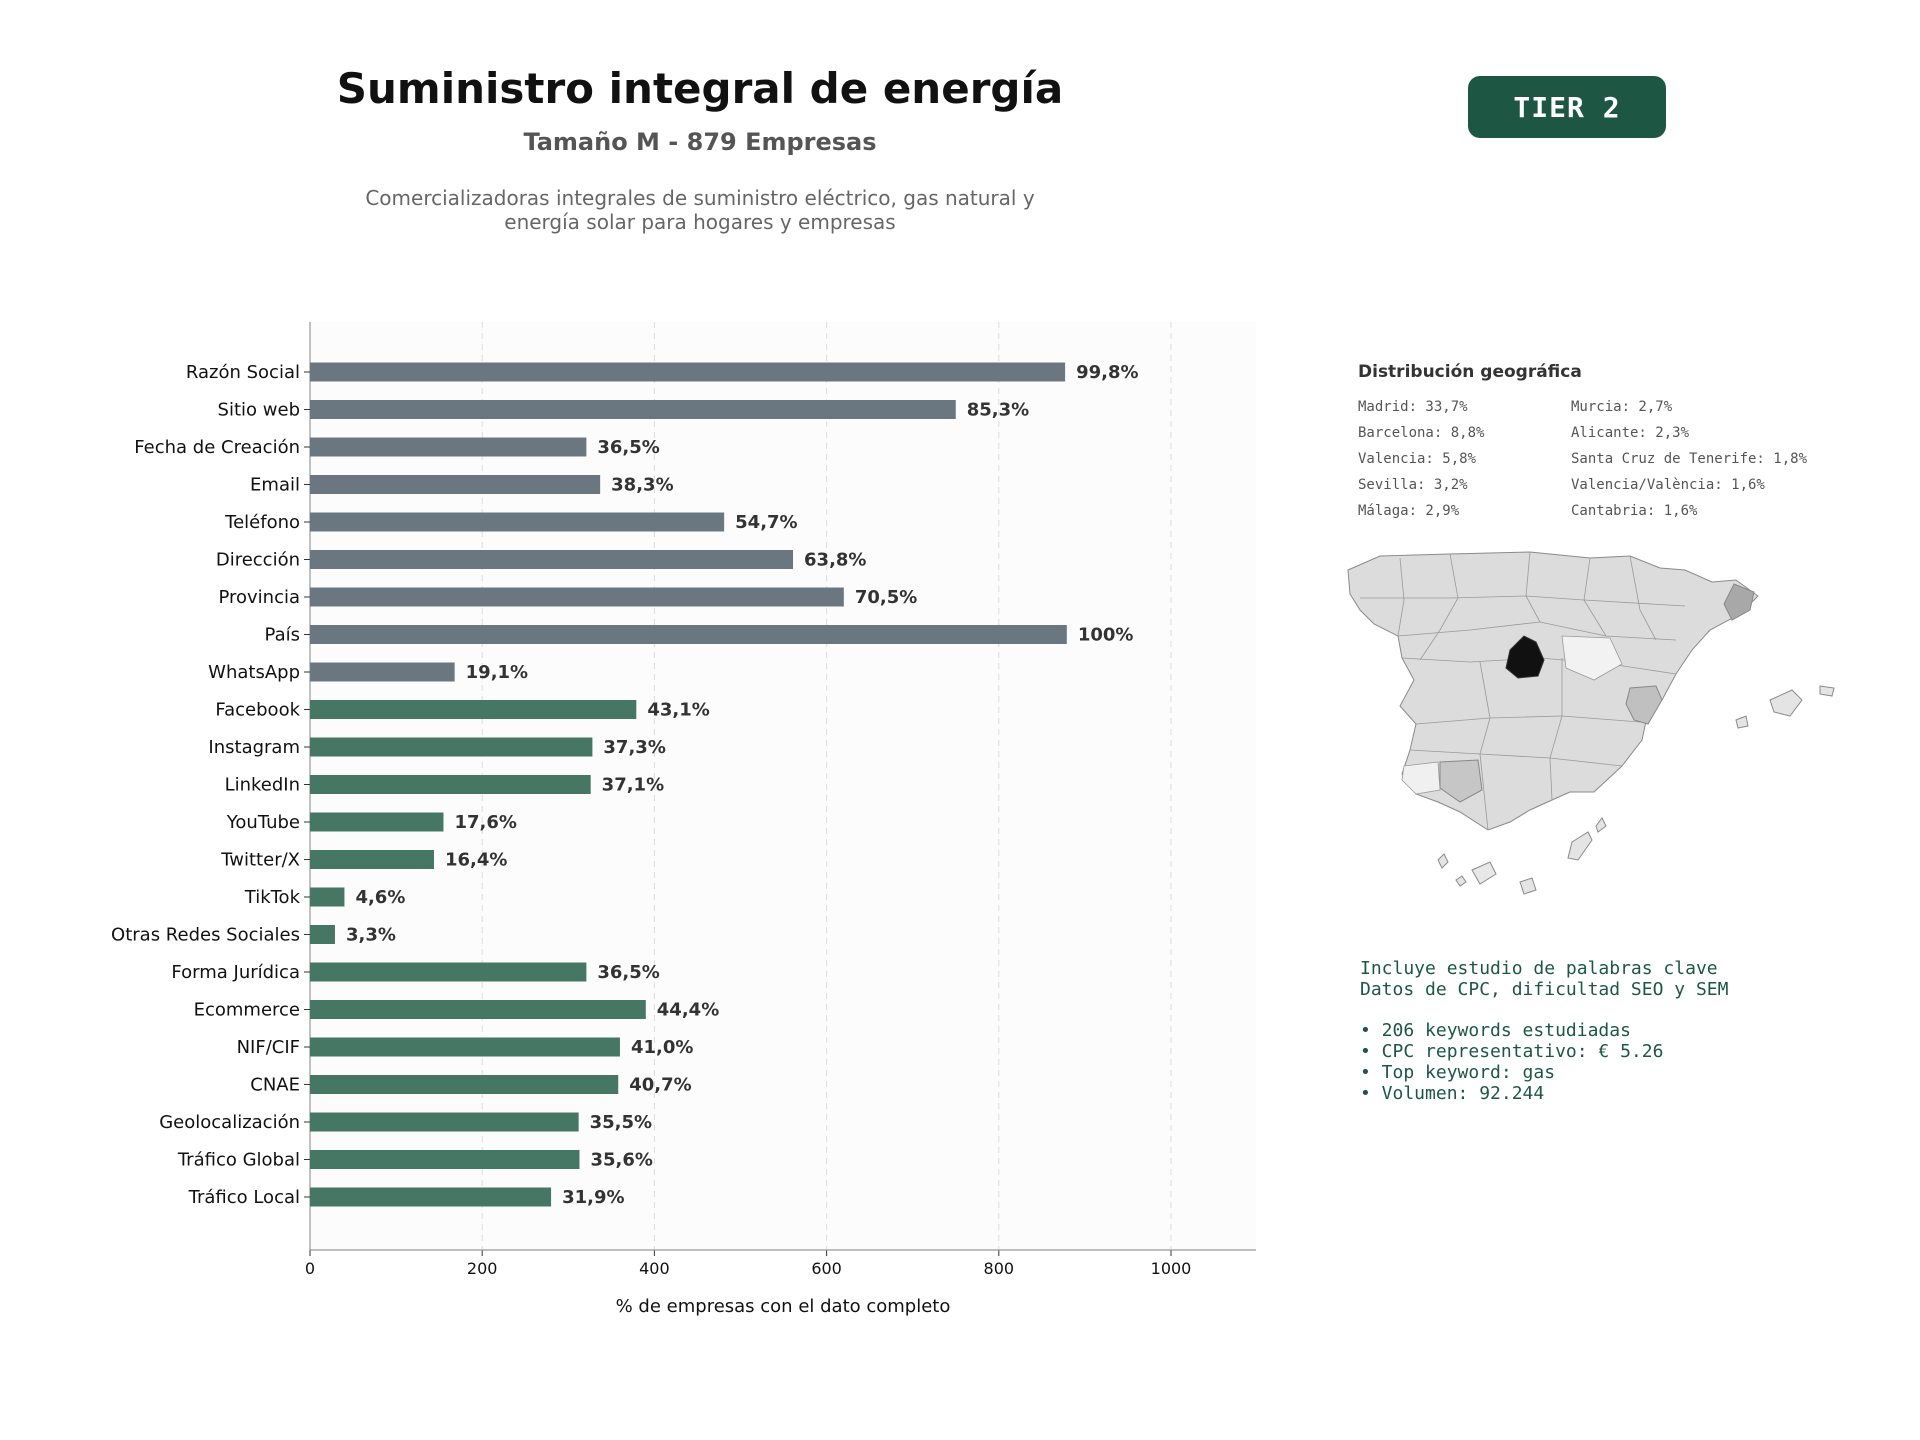  Describe the element at coordinates (1553, 691) in the screenshot. I see `map-region-mainland` at that location.